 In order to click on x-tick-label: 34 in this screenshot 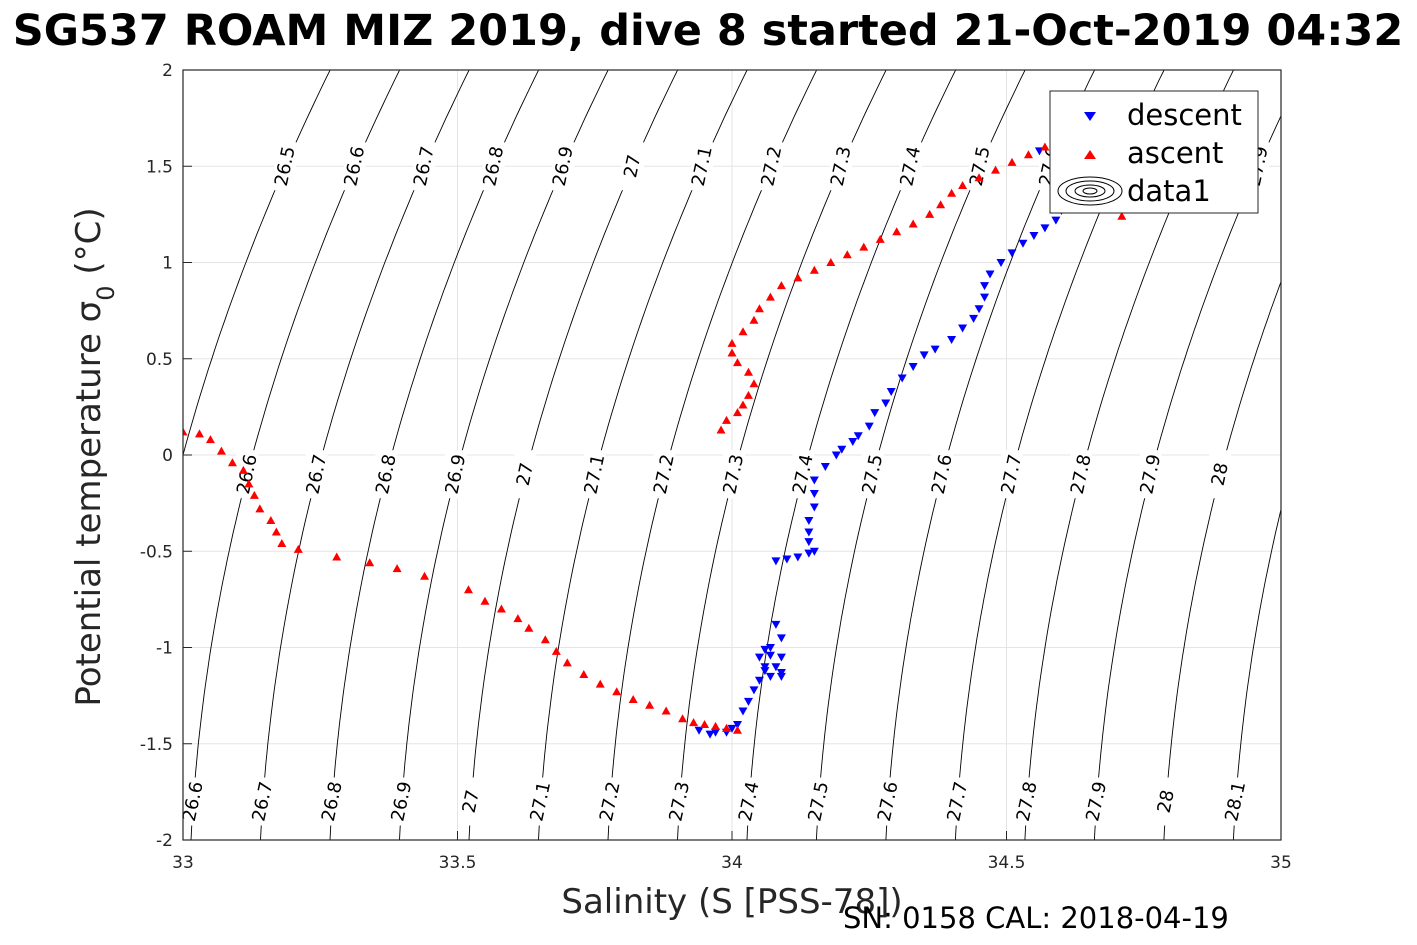, I will do `click(732, 863)`.